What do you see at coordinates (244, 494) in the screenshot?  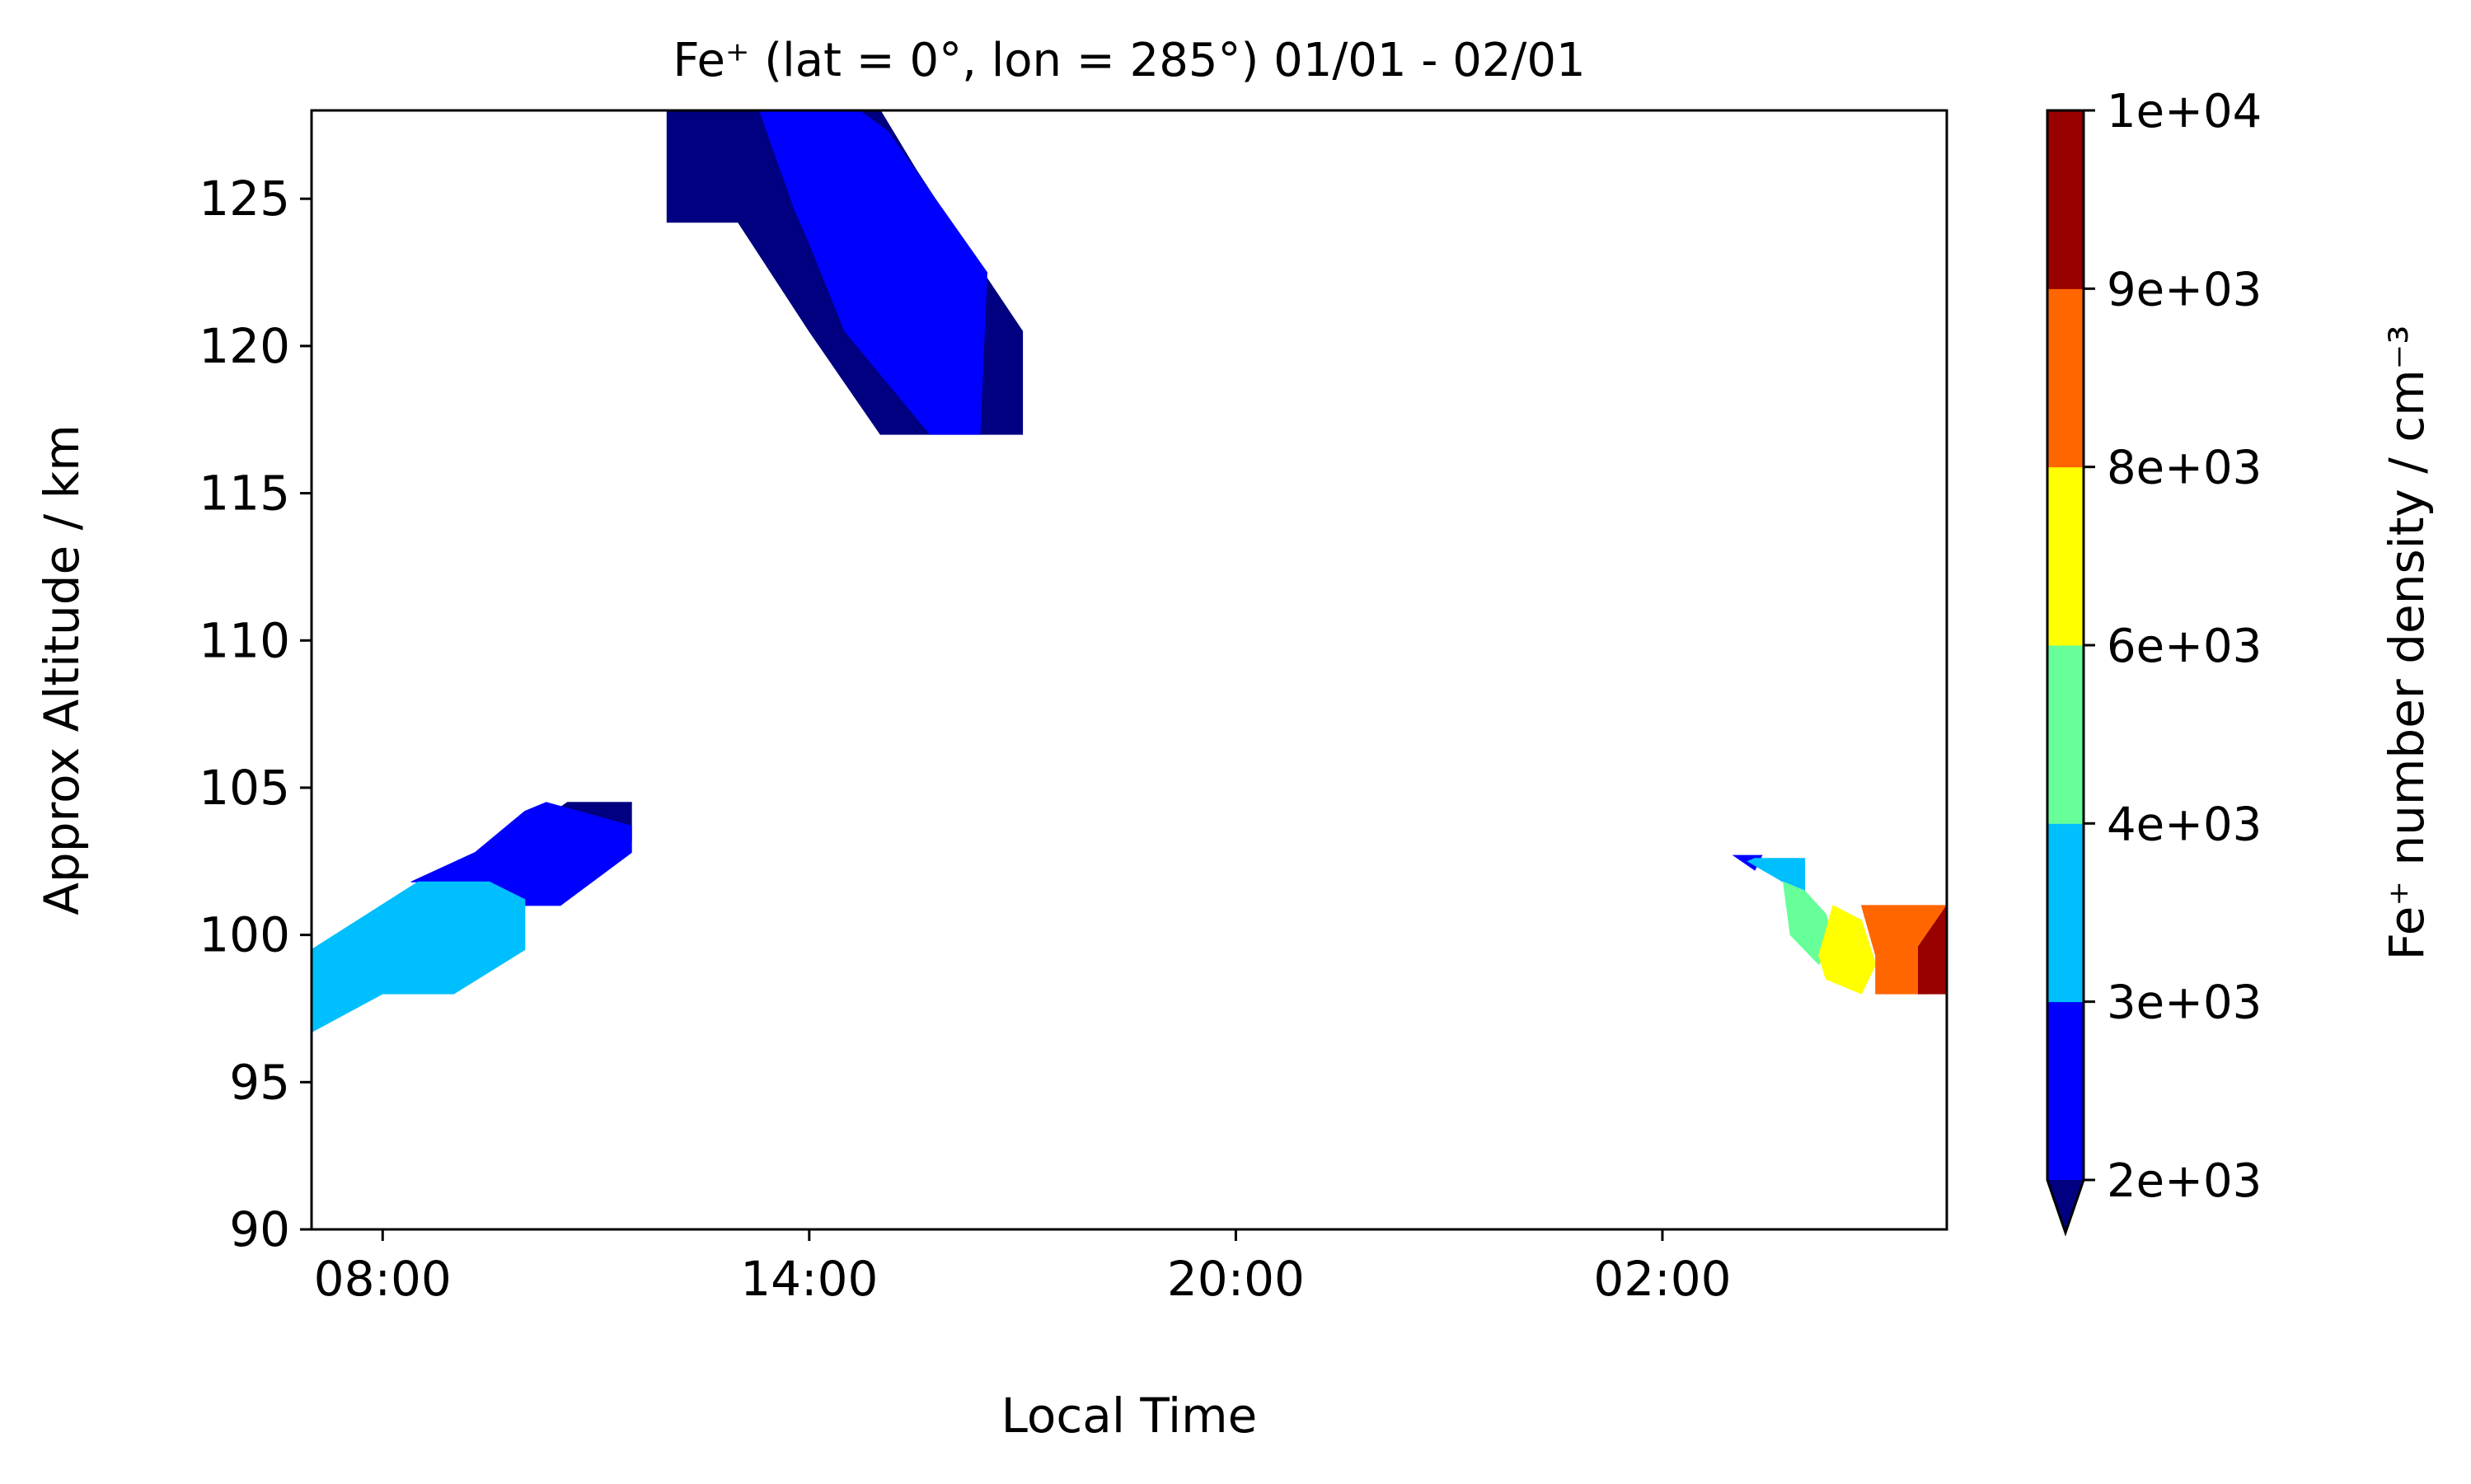 I see `y-tick-label: 115` at bounding box center [244, 494].